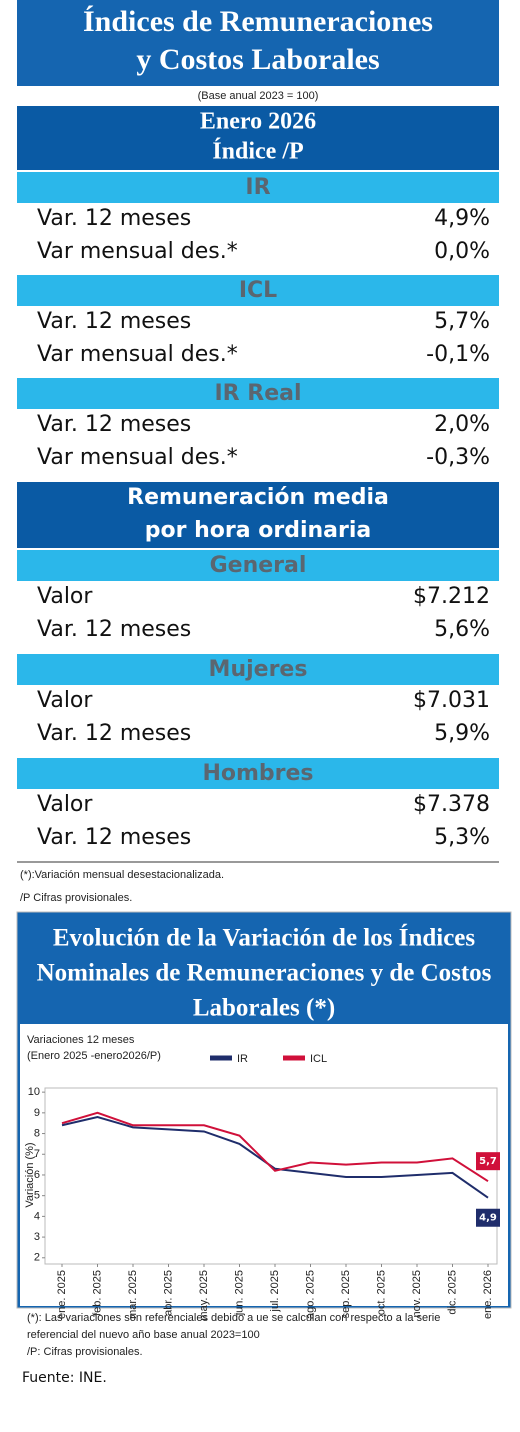 The height and width of the screenshot is (1432, 520). What do you see at coordinates (264, 1008) in the screenshot?
I see `chart-title: Laborales (*)` at bounding box center [264, 1008].